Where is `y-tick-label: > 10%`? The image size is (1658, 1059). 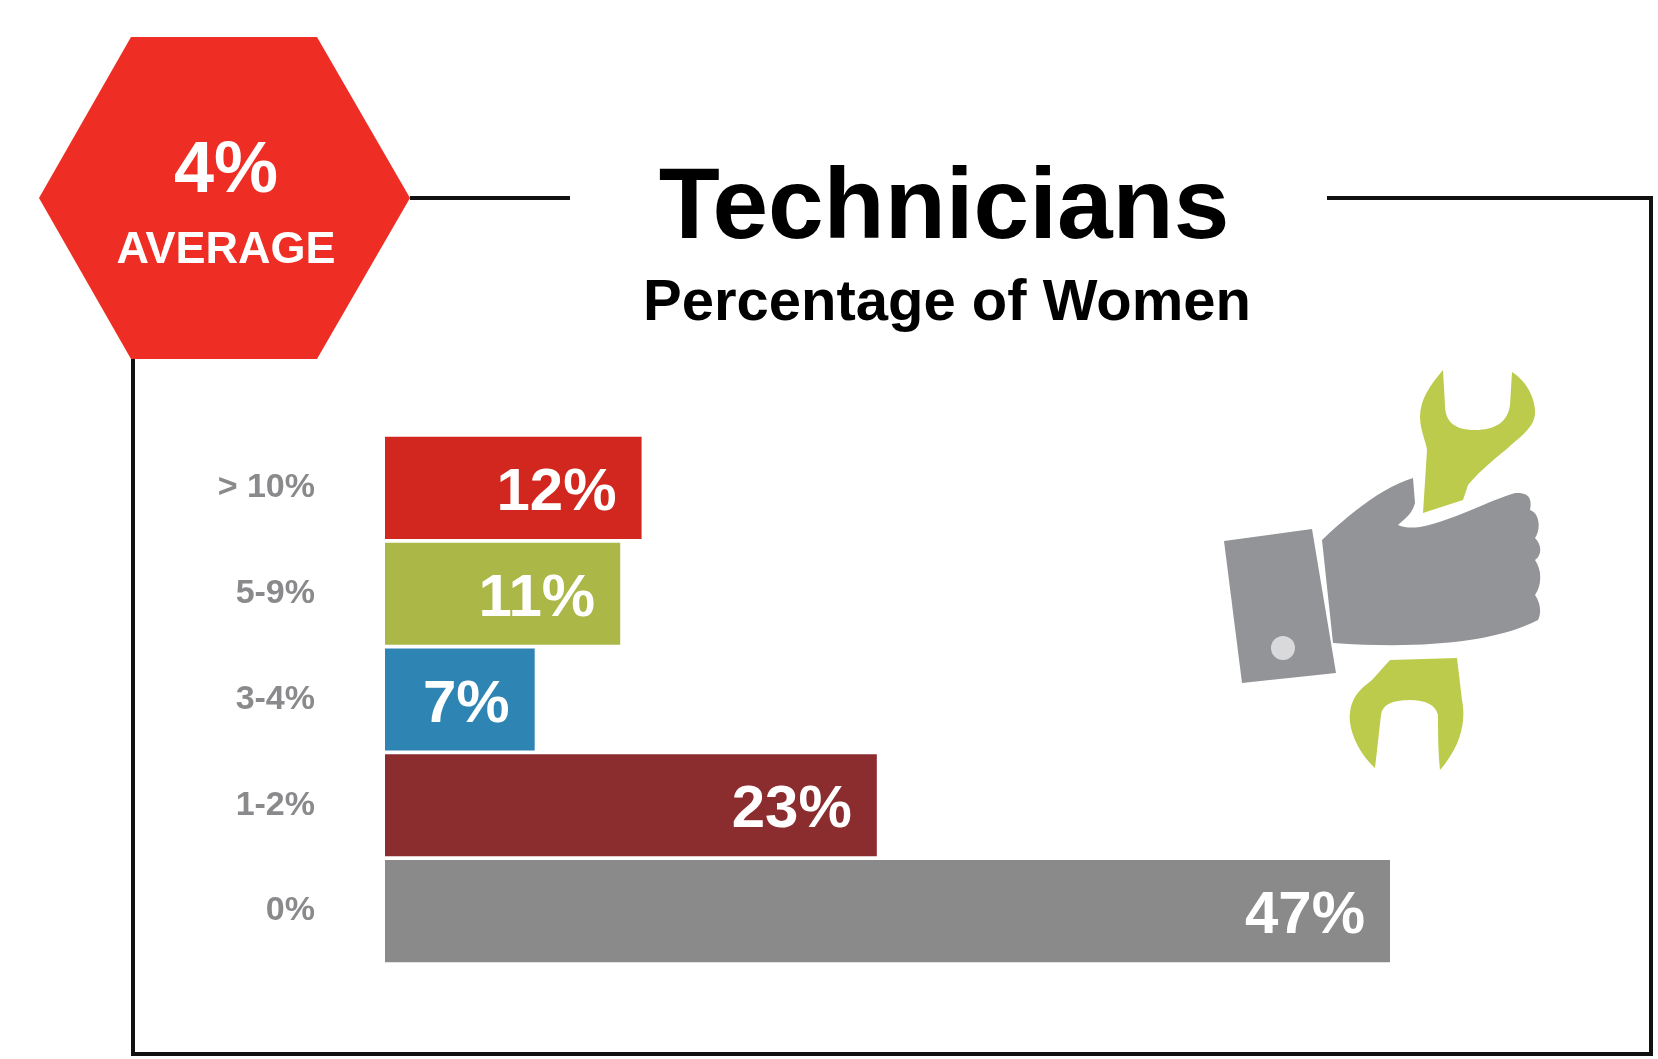 y-tick-label: > 10% is located at coordinates (266, 485).